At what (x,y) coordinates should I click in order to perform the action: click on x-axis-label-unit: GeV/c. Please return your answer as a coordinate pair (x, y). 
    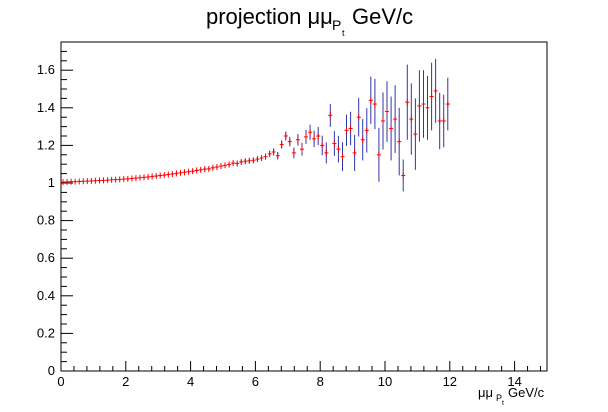
    Looking at the image, I should click on (526, 392).